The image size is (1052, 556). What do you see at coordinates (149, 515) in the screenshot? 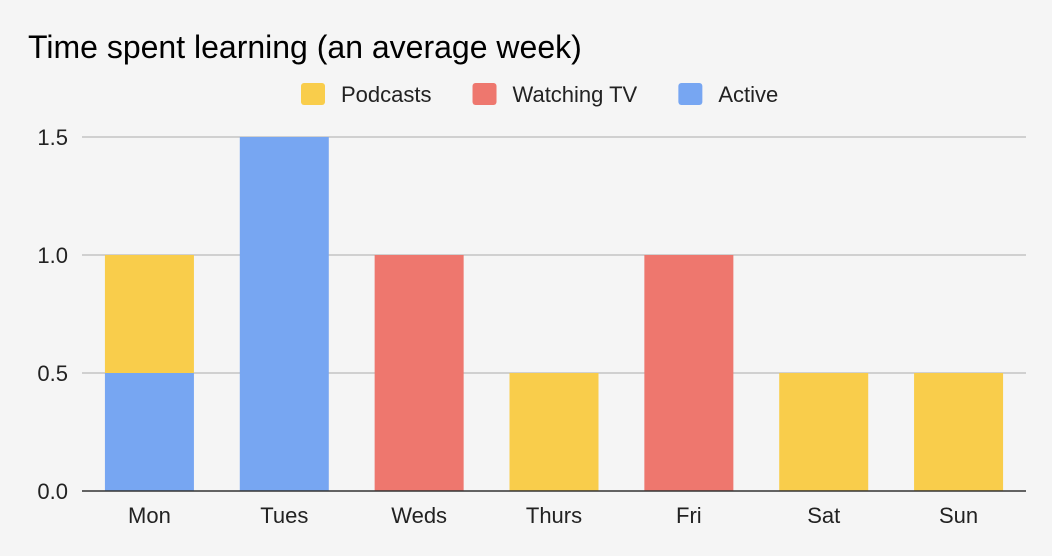
I see `x-tick-label-mon: Mon` at bounding box center [149, 515].